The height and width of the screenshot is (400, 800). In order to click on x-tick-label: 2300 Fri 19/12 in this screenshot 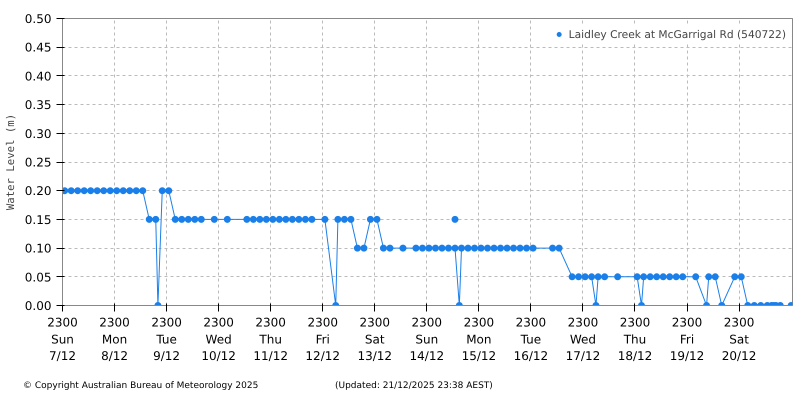, I will do `click(687, 340)`.